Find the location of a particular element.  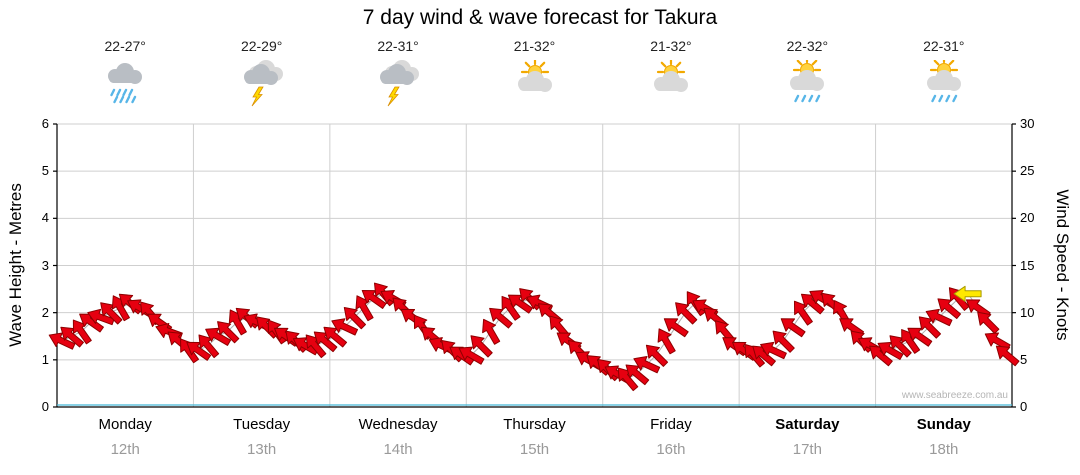

day-temp: 22-27° is located at coordinates (125, 46).